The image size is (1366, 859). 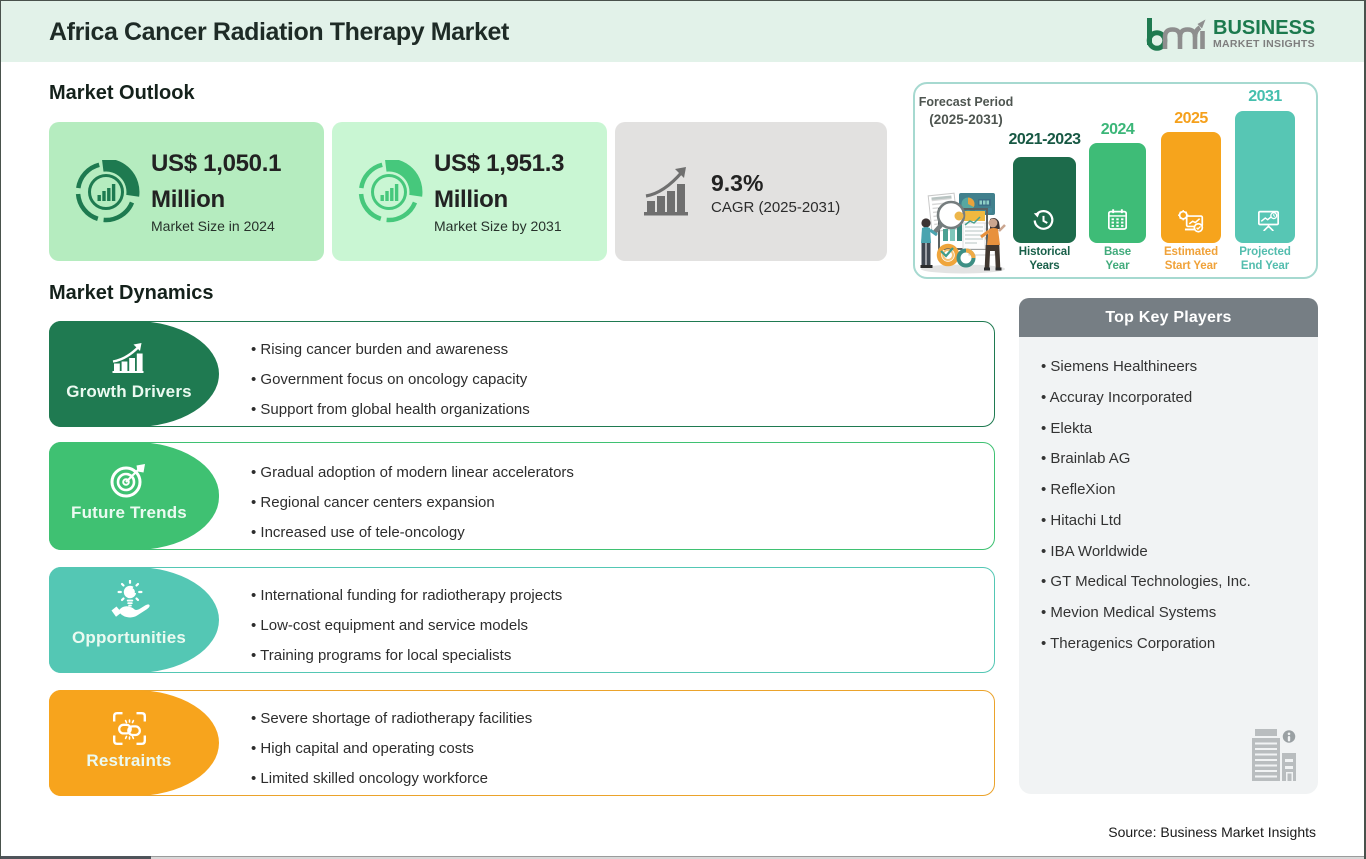 I want to click on svg-text: MARKET INSIGHTS, so click(x=1264, y=44).